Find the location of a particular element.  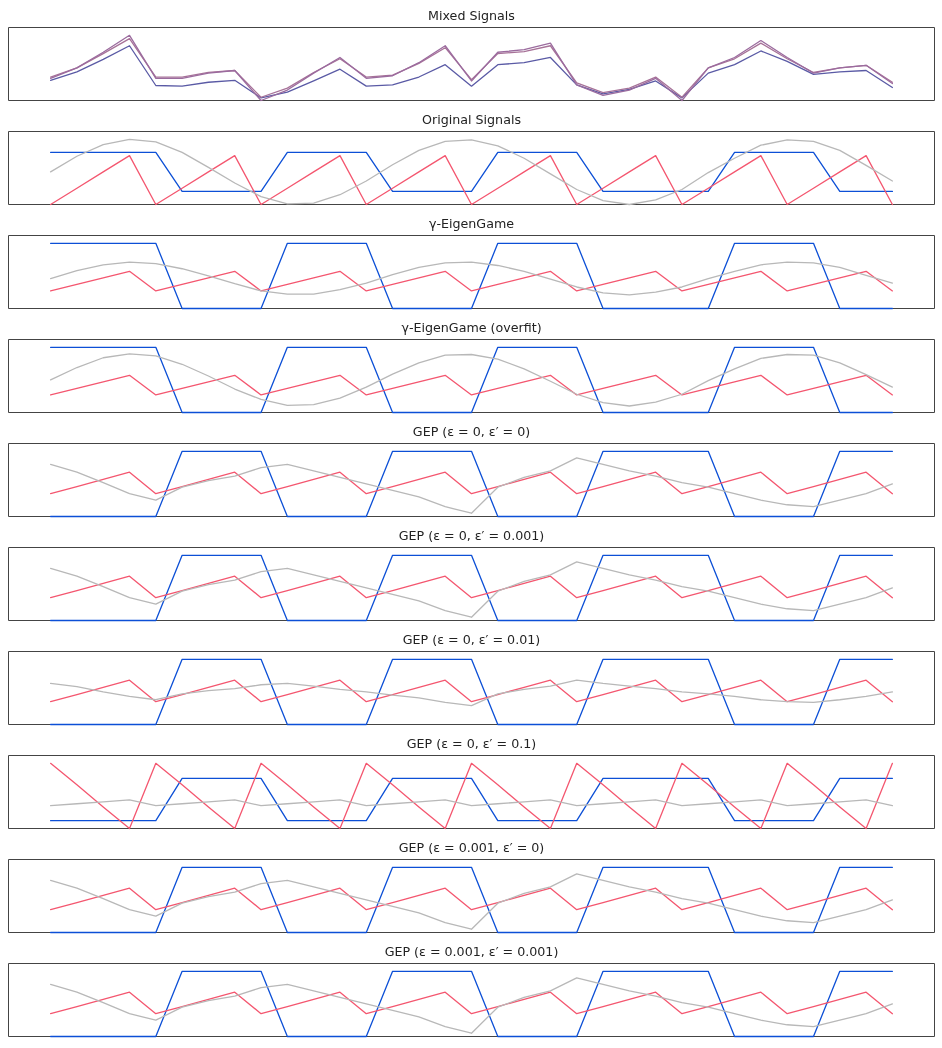

chart-title: GEP (ε = 0, ε′ = 0.001) is located at coordinates (471, 535).